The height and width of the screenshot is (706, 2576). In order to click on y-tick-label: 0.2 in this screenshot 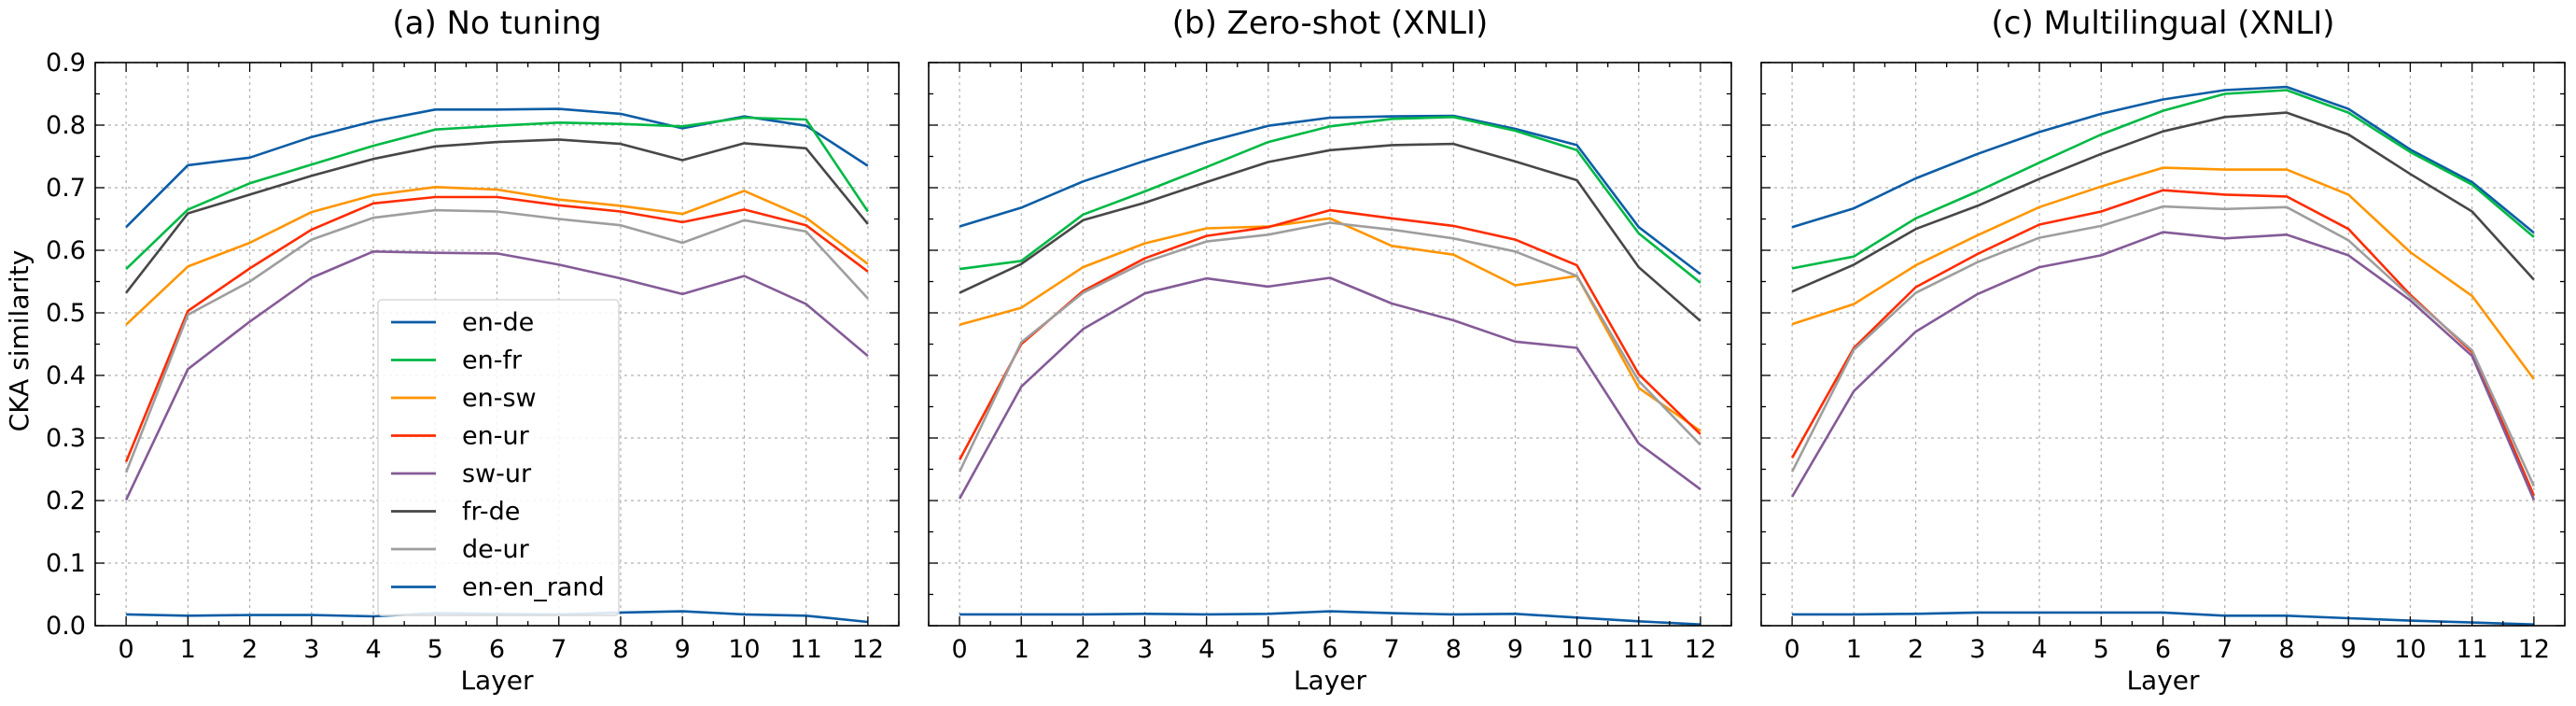, I will do `click(66, 501)`.